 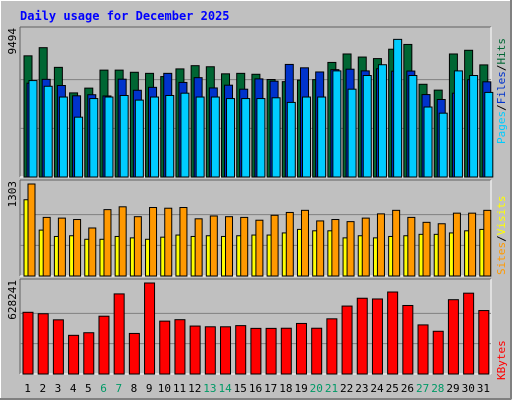 What do you see at coordinates (12, 300) in the screenshot?
I see `y-max-label-kbytes: 628241` at bounding box center [12, 300].